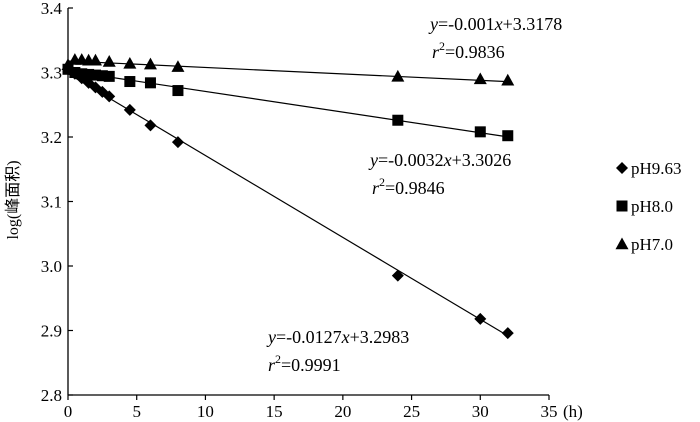  I want to click on y-tick-label: 3.2, so click(51, 137).